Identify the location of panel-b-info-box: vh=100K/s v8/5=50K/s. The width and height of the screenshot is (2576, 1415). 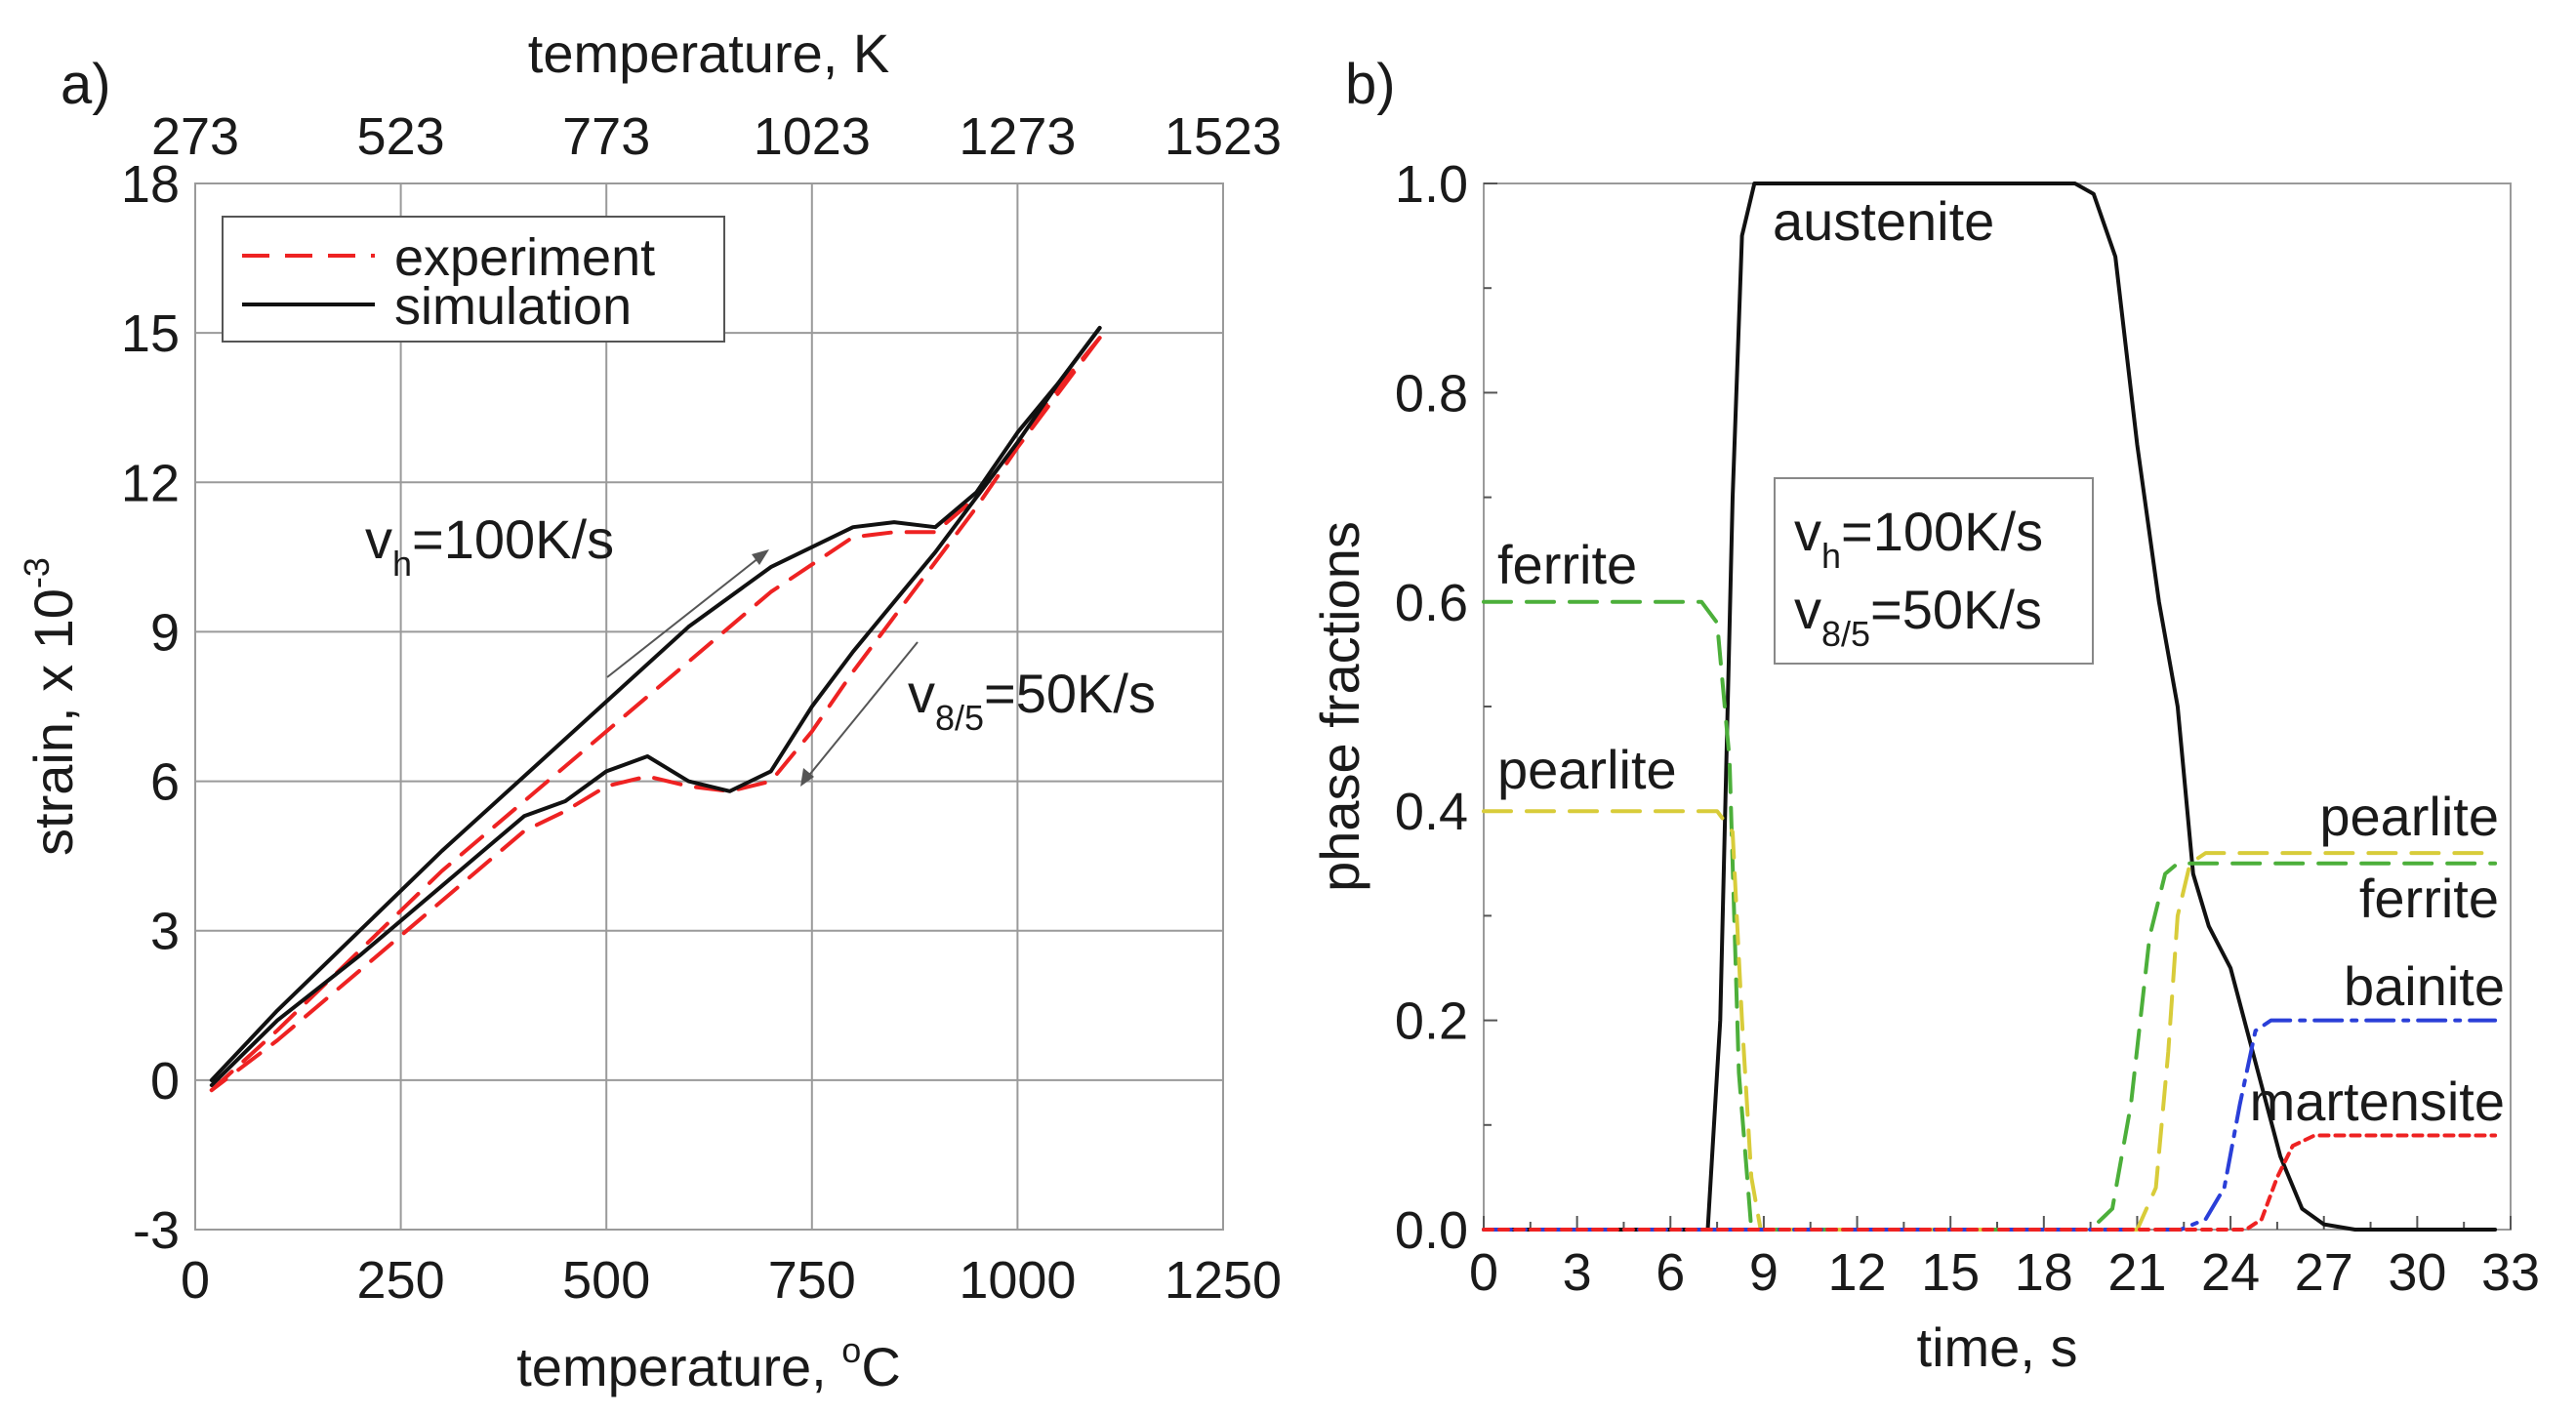
(1934, 571).